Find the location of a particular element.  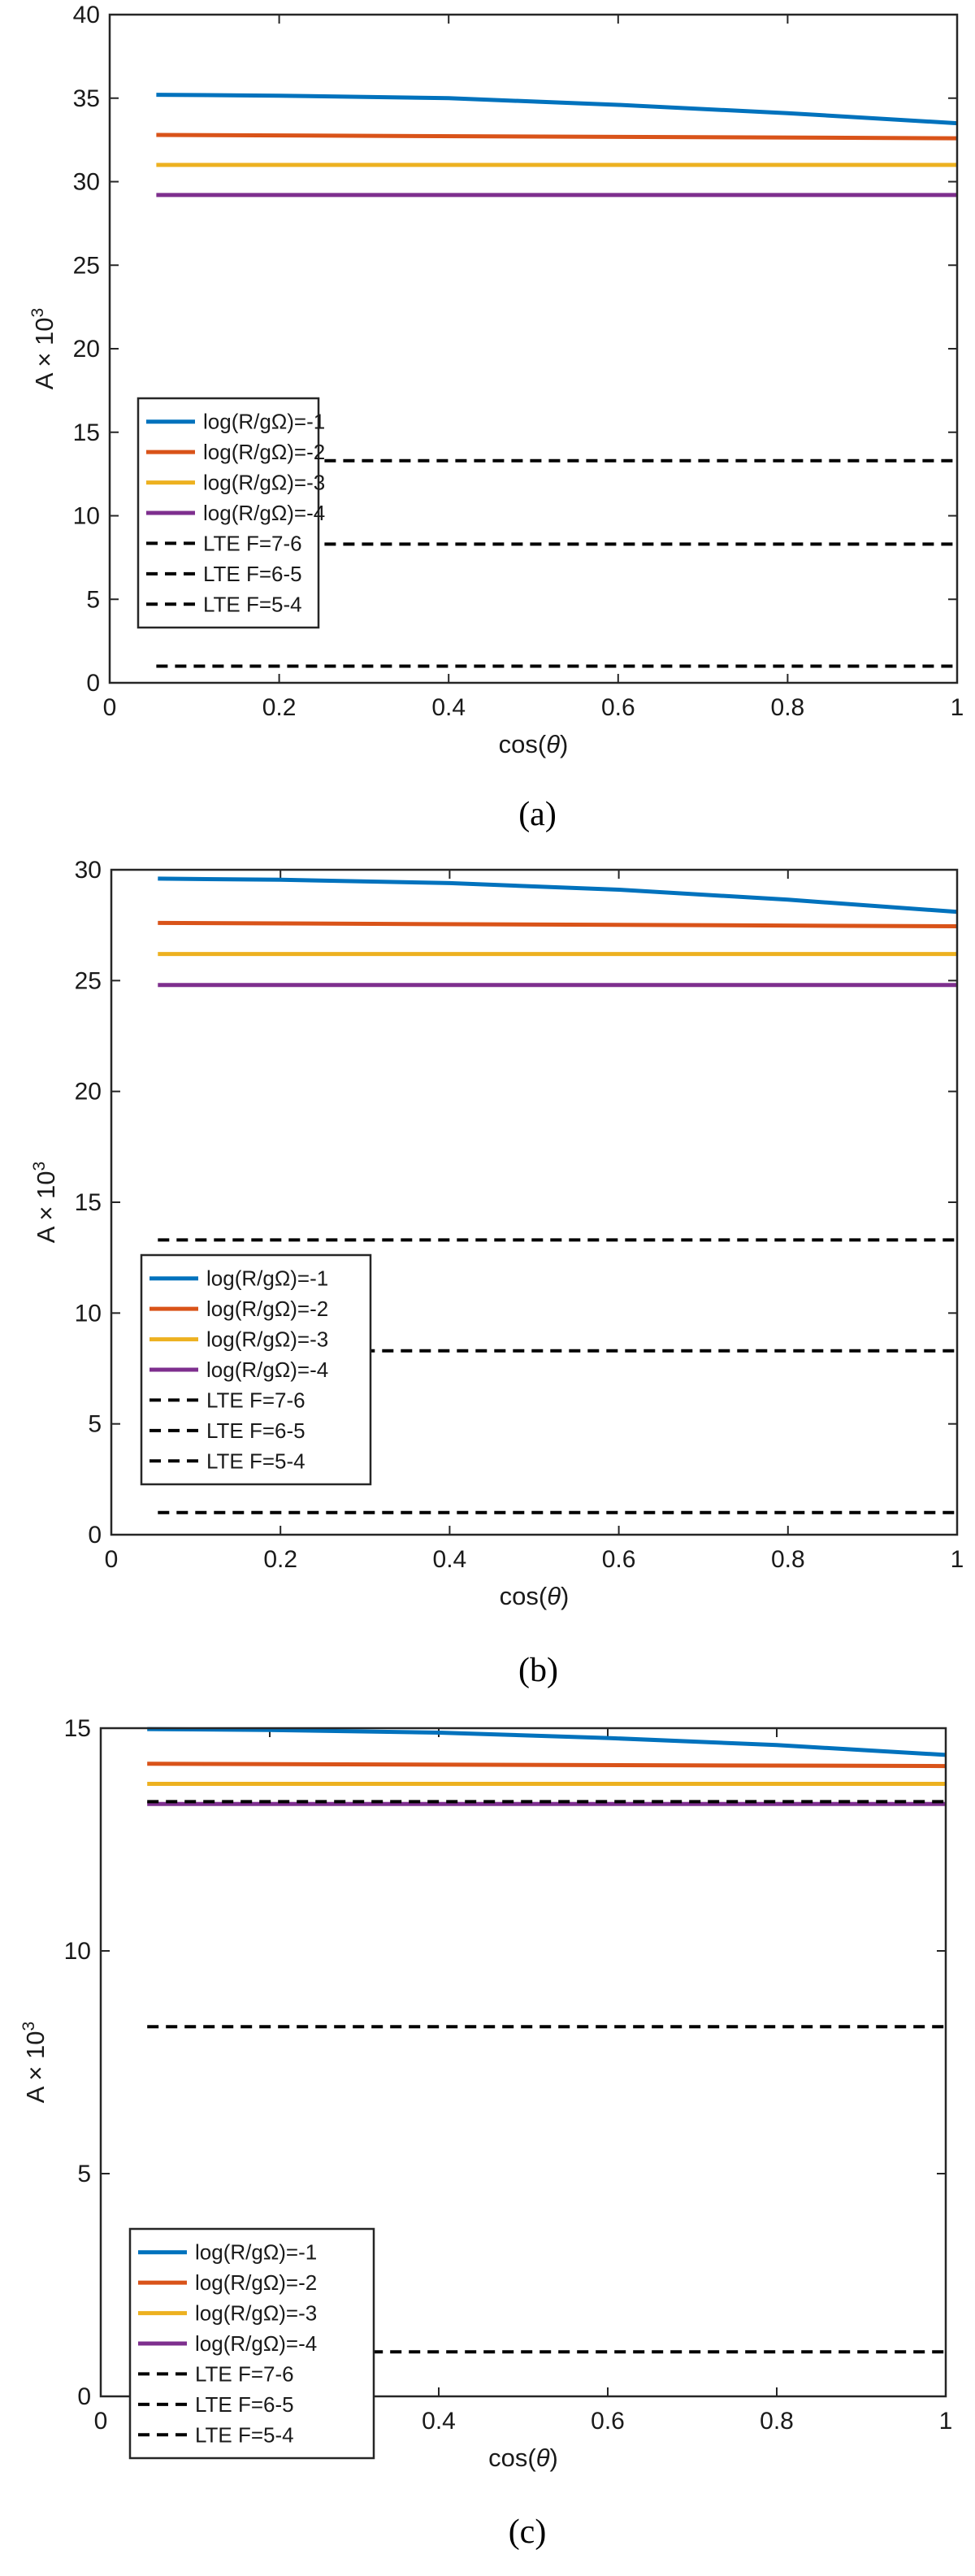

y-tick-label: 40 is located at coordinates (86, 15).